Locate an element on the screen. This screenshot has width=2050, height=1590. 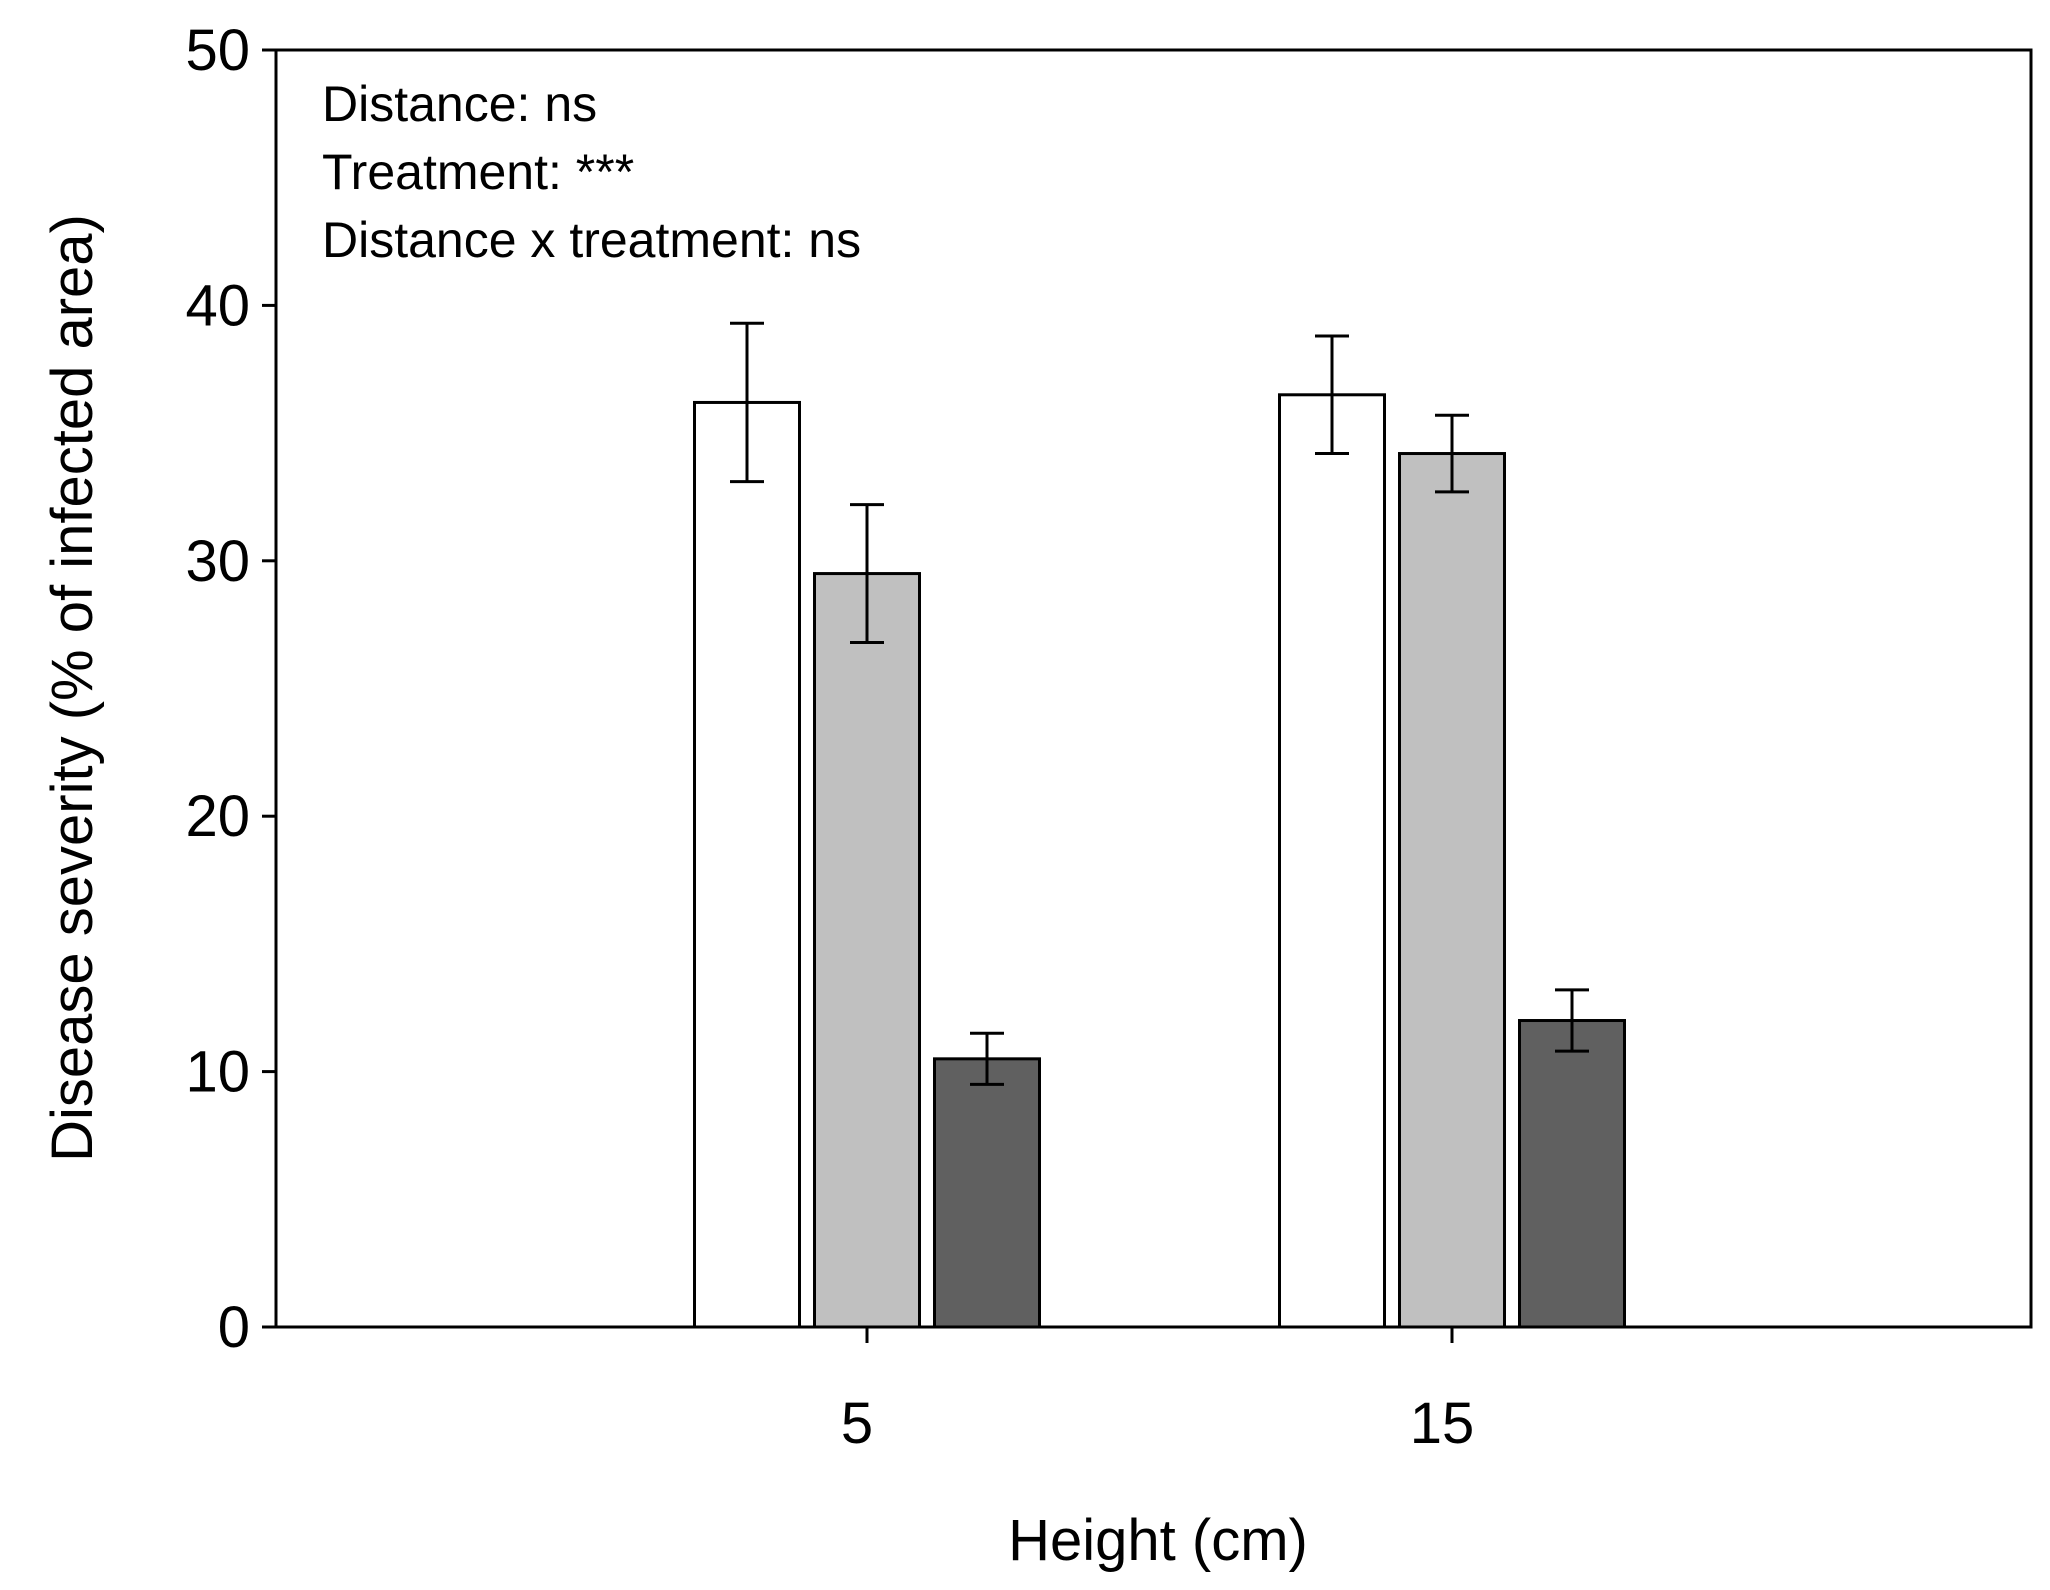
y-tick-label: 20 is located at coordinates (217, 816).